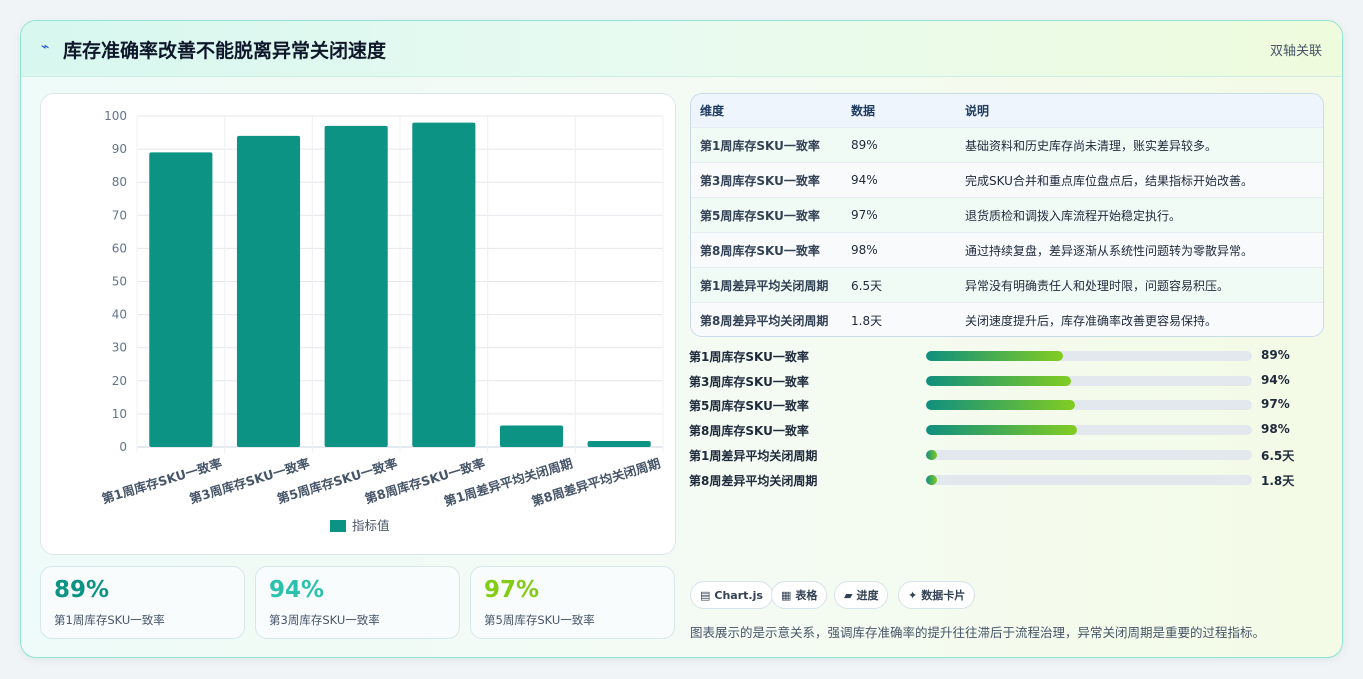  What do you see at coordinates (1275, 404) in the screenshot?
I see `progress-value: 97%` at bounding box center [1275, 404].